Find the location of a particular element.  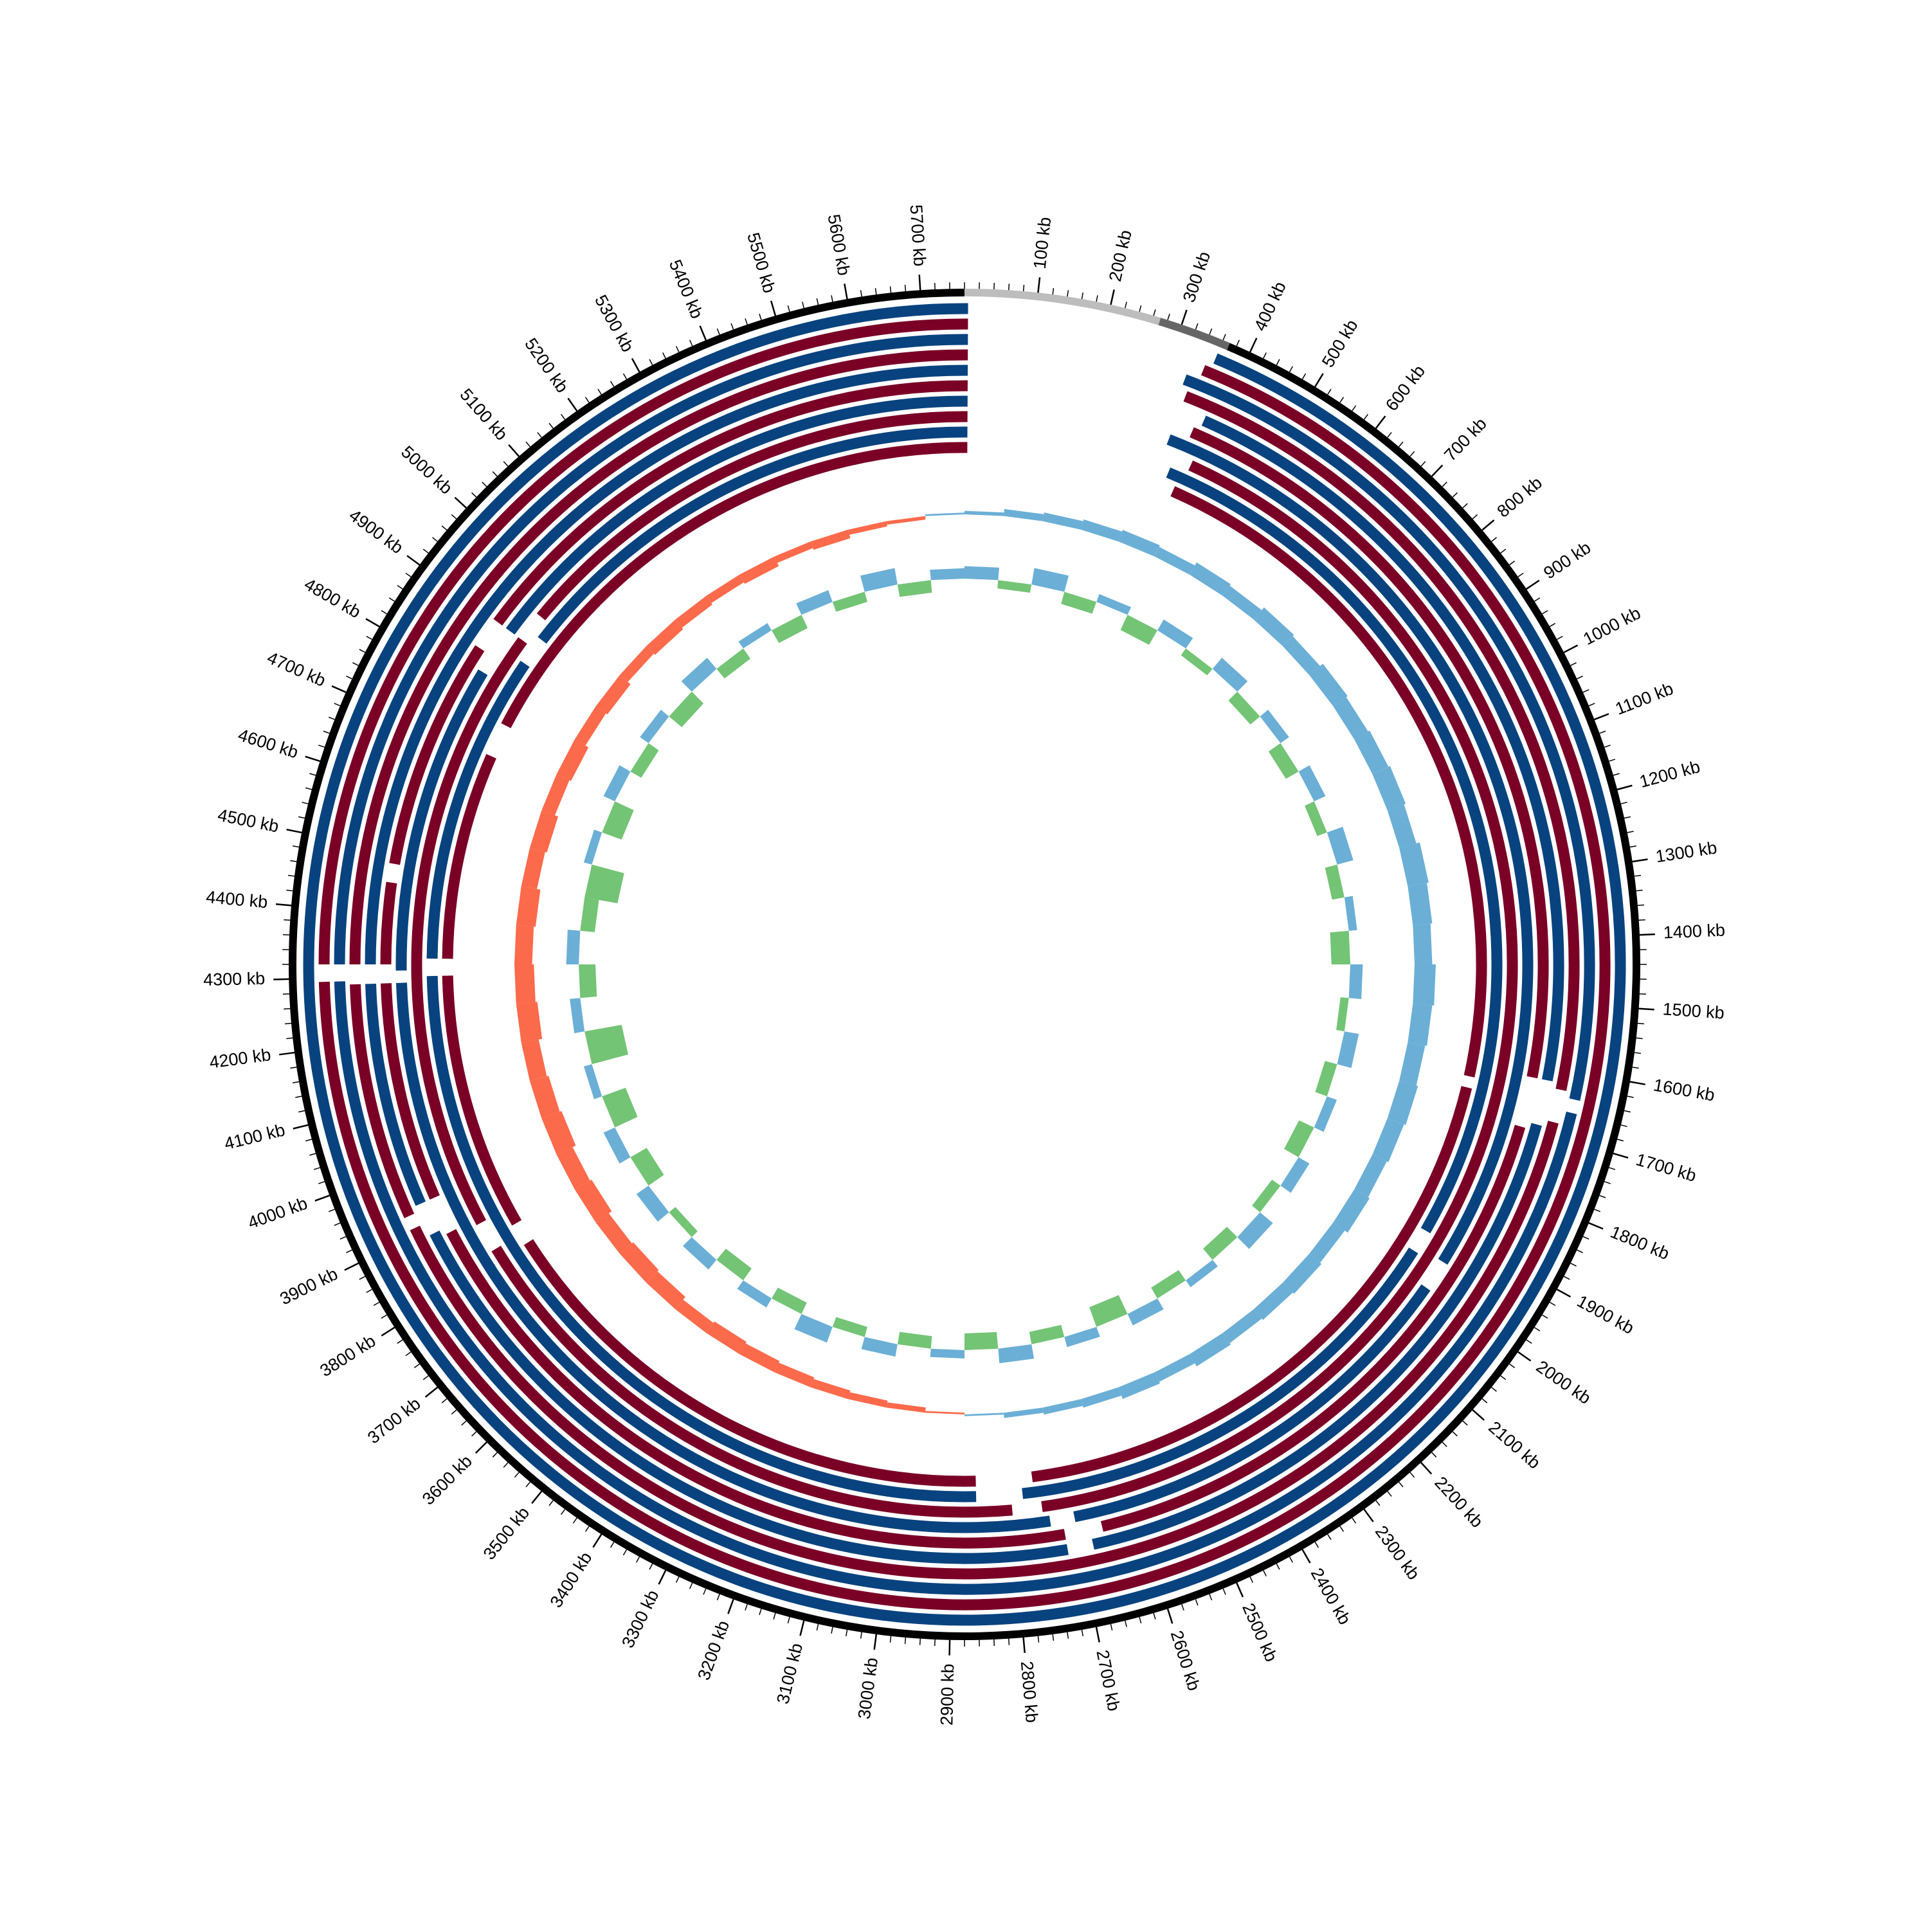

tick-label: 2000 kb is located at coordinates (1564, 1382).